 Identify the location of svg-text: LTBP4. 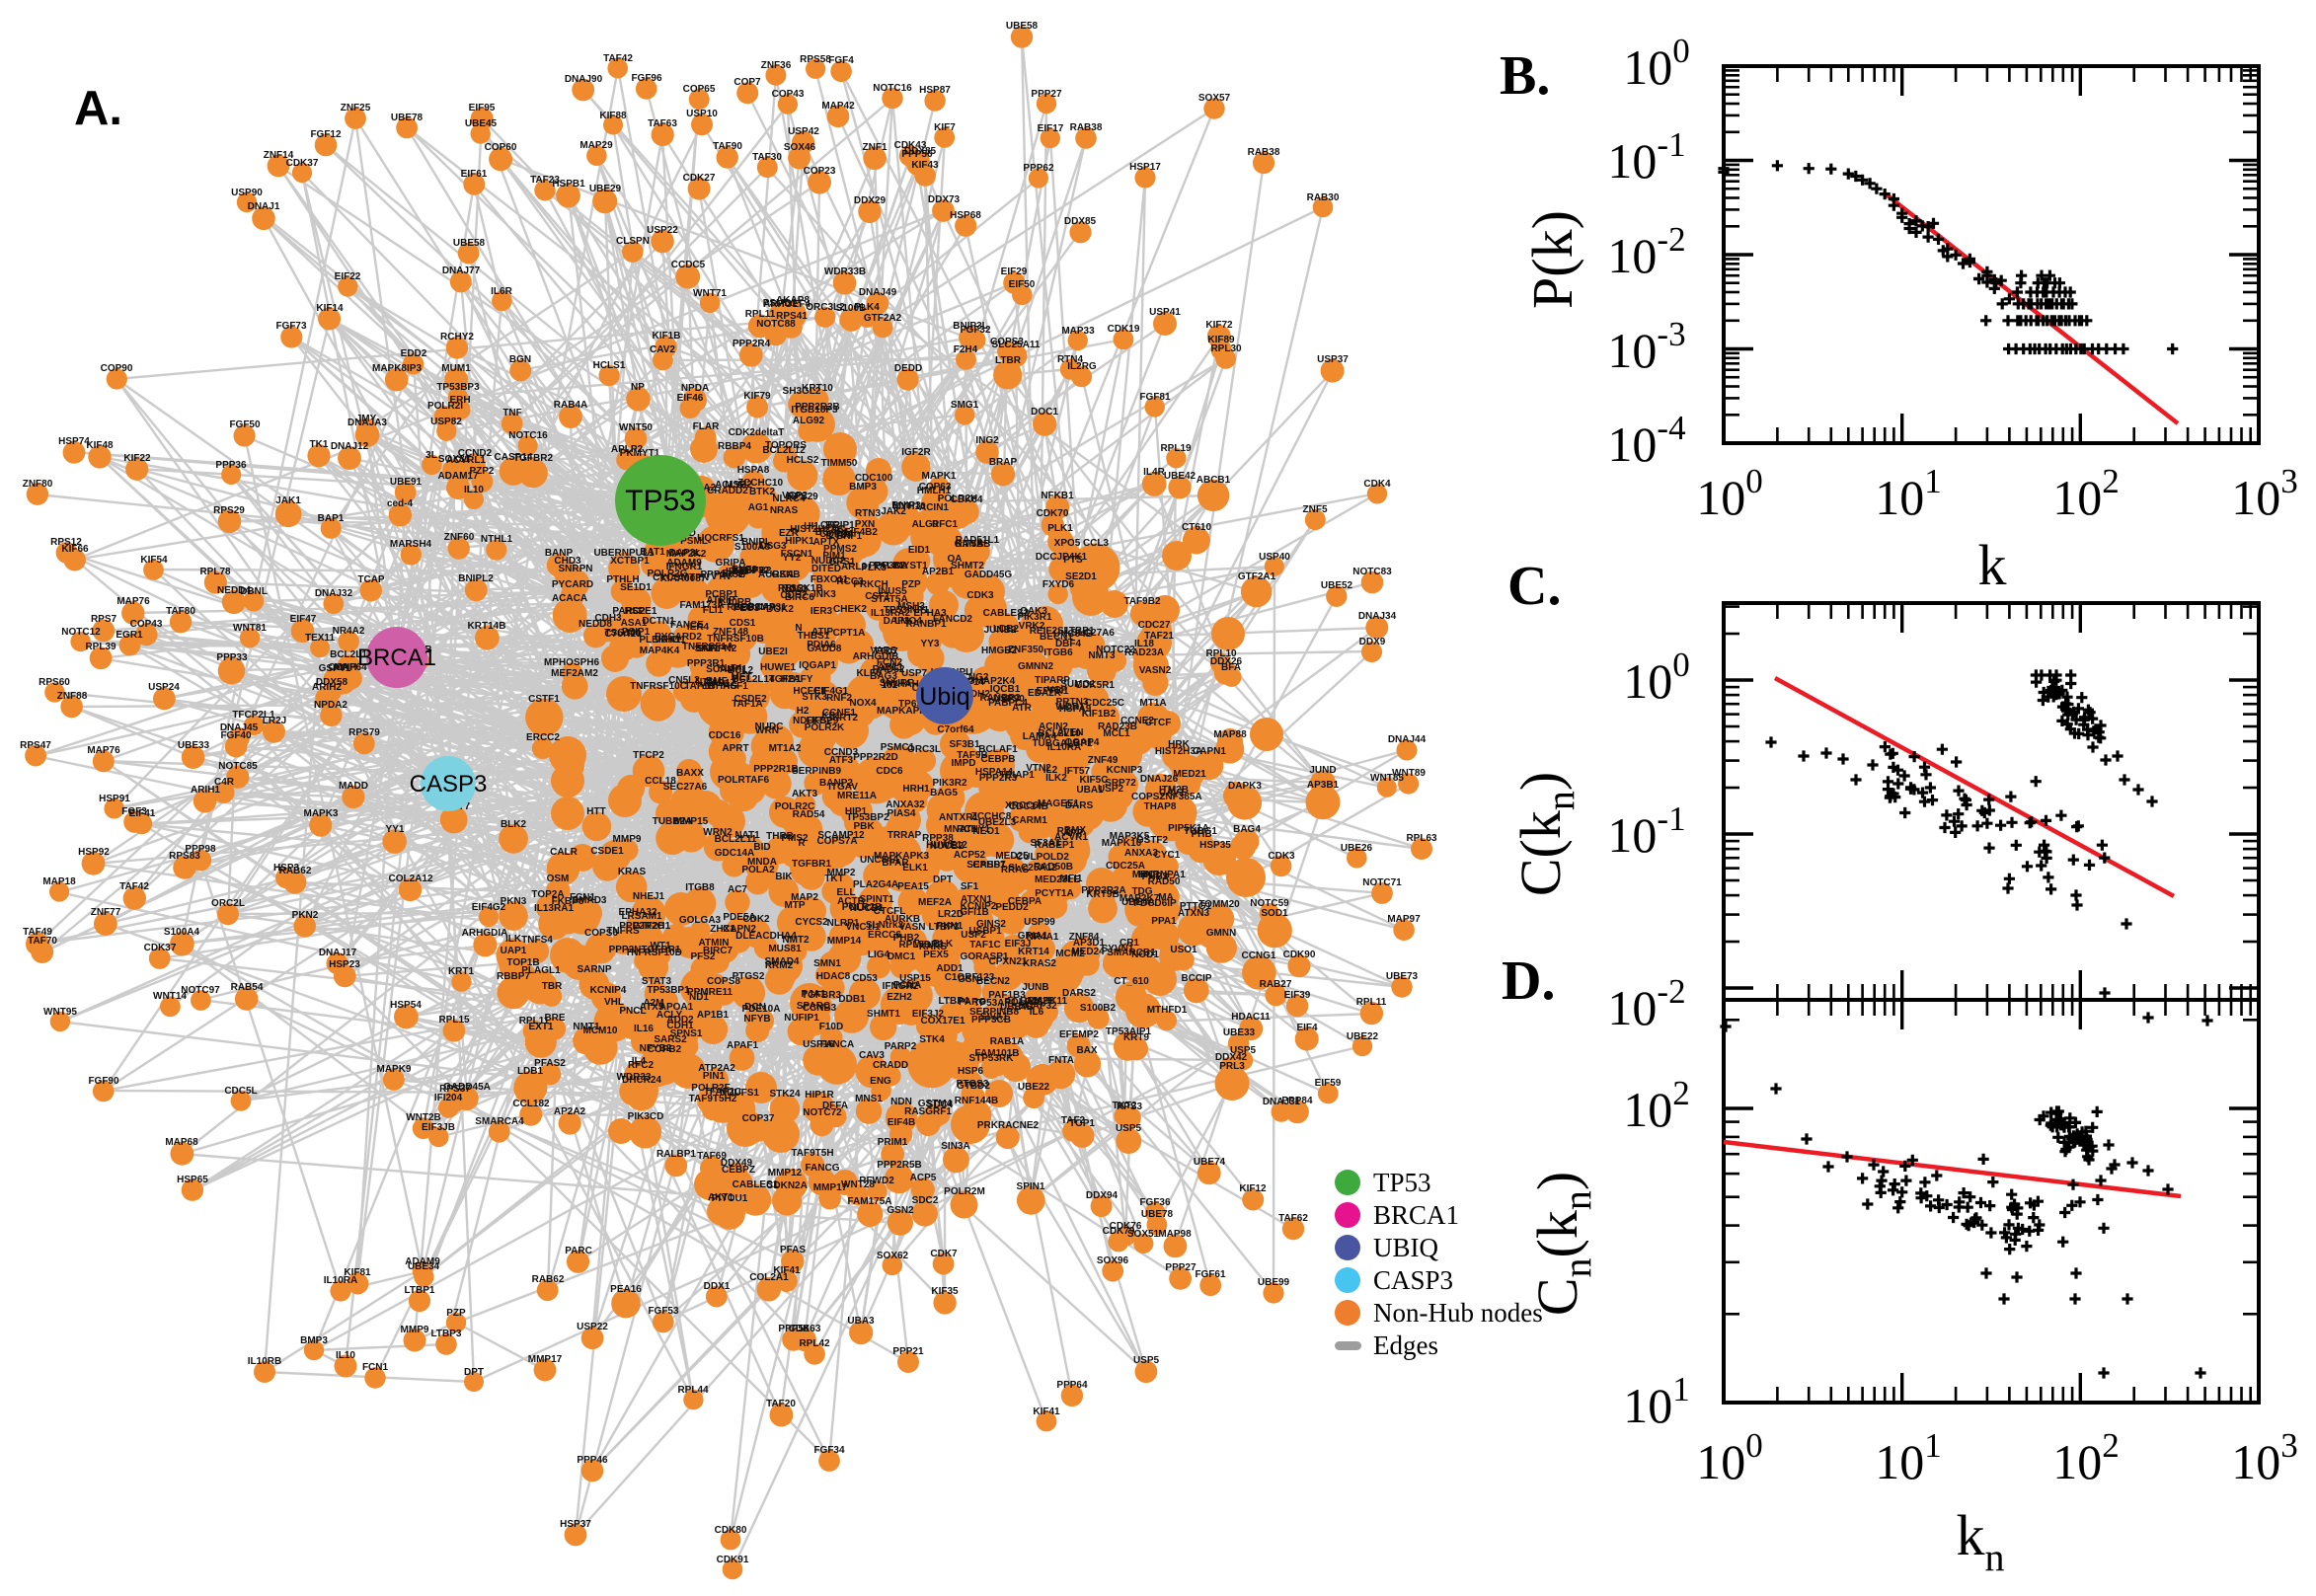
(954, 1001).